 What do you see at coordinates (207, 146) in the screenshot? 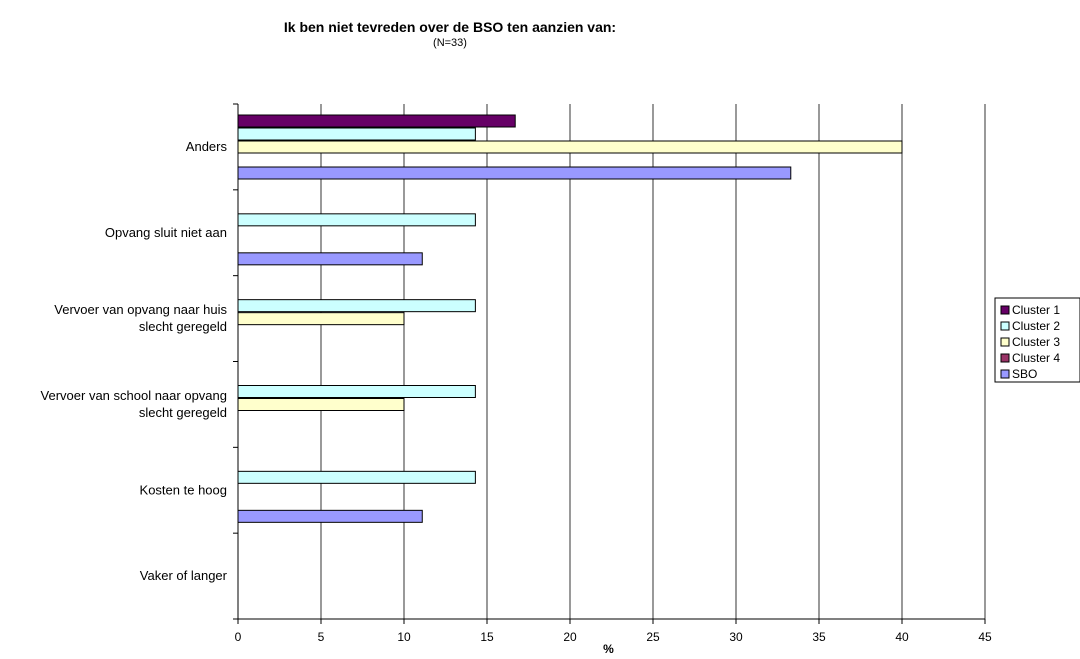
I see `category-label: Anders` at bounding box center [207, 146].